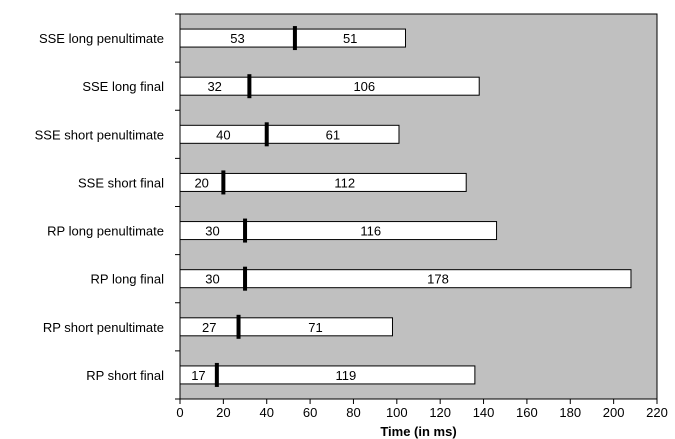 The width and height of the screenshot is (675, 439). I want to click on data-label: 61, so click(333, 134).